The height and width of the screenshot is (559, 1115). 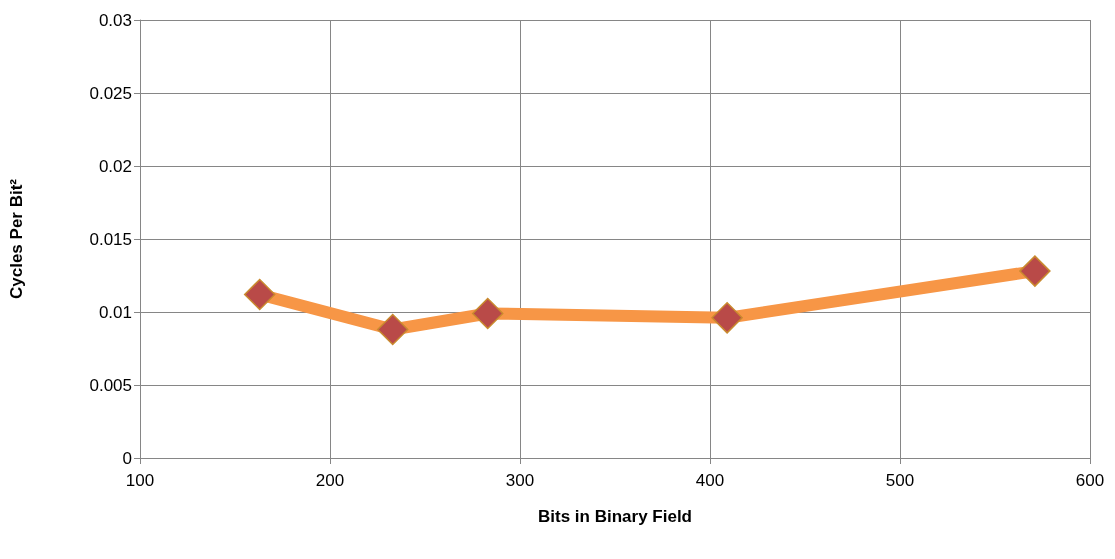 I want to click on y-tick-label: 0.02, so click(x=115, y=166).